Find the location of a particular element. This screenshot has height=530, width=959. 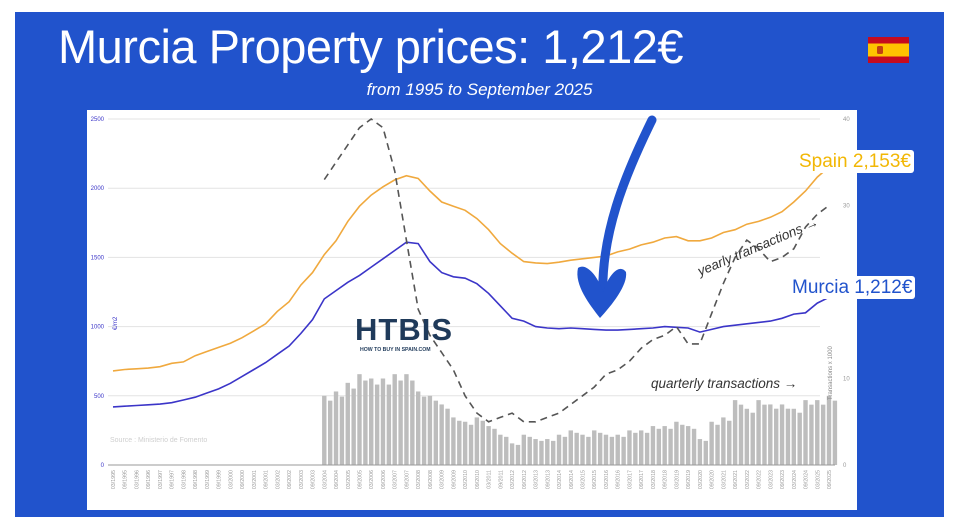

x-axis-tick-label: 09/2003 is located at coordinates (314, 479).